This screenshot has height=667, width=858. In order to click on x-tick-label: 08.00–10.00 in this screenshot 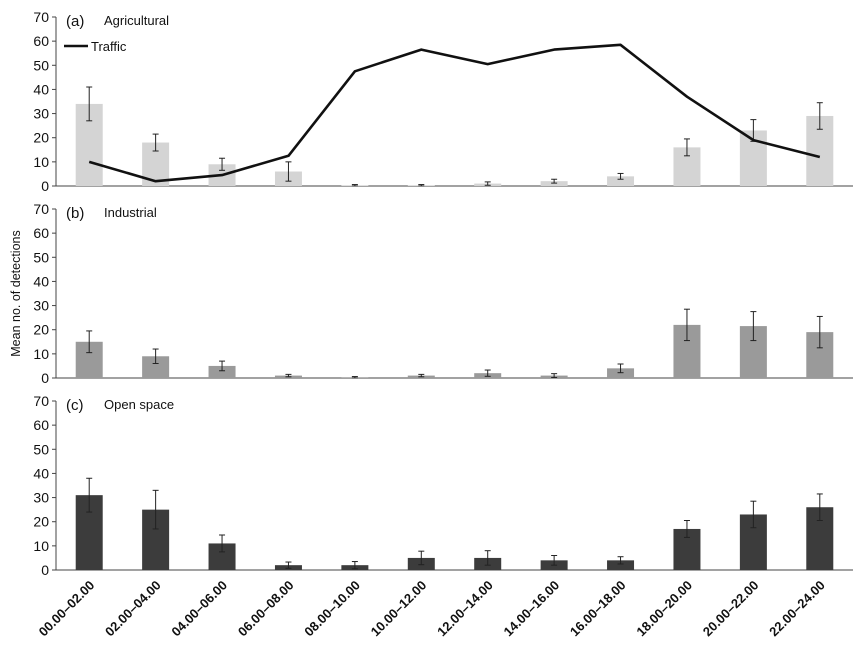, I will do `click(332, 609)`.